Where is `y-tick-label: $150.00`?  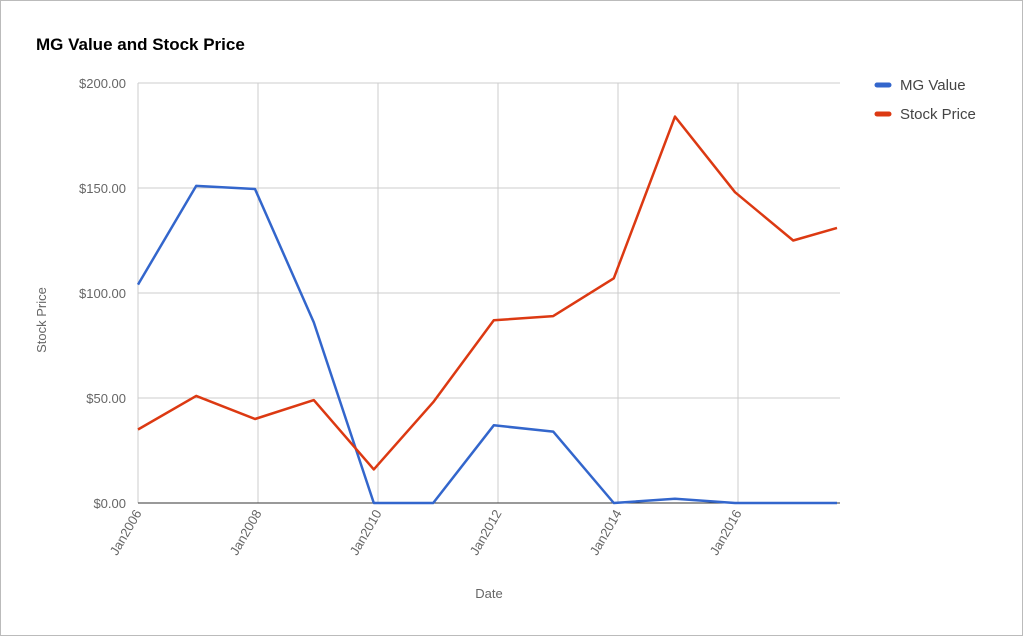 y-tick-label: $150.00 is located at coordinates (102, 188).